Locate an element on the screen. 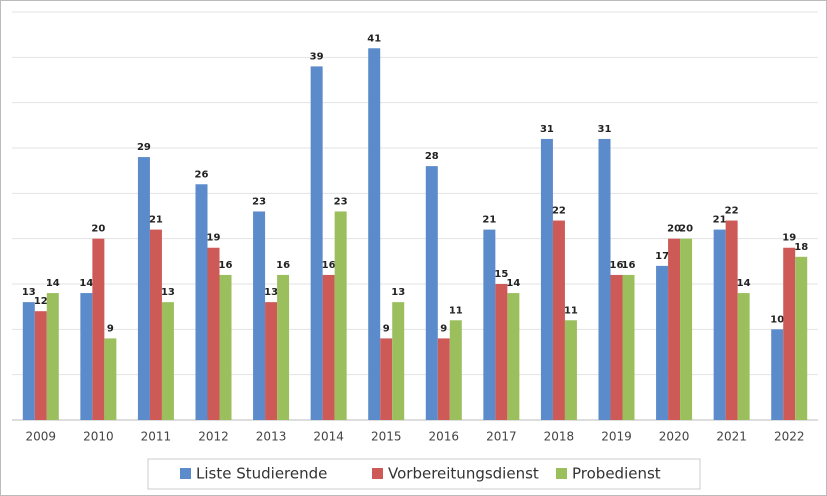 Image resolution: width=827 pixels, height=496 pixels. x-tick-label: 2013 is located at coordinates (271, 437).